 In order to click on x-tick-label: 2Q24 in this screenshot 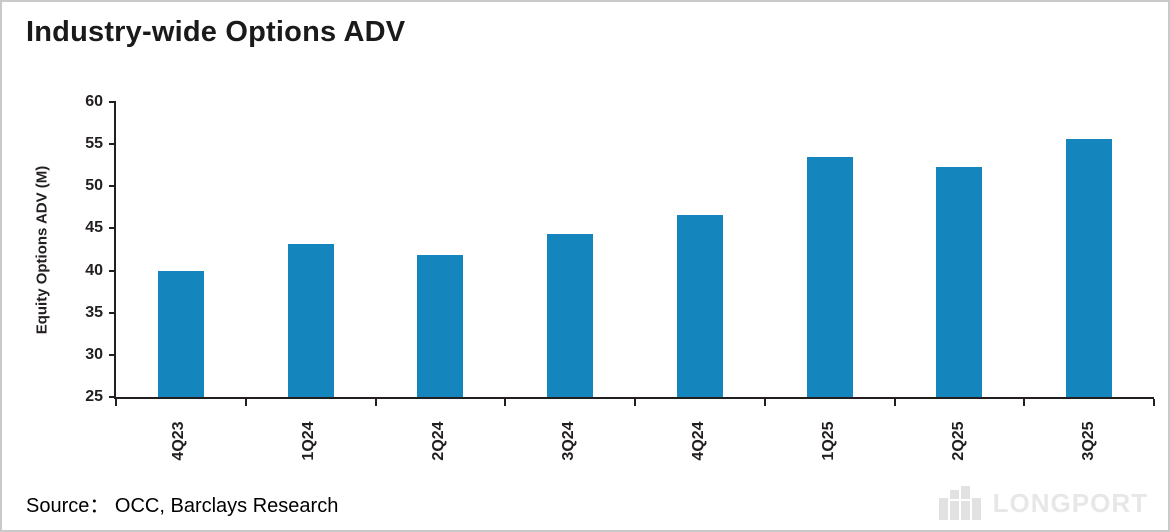, I will do `click(439, 441)`.